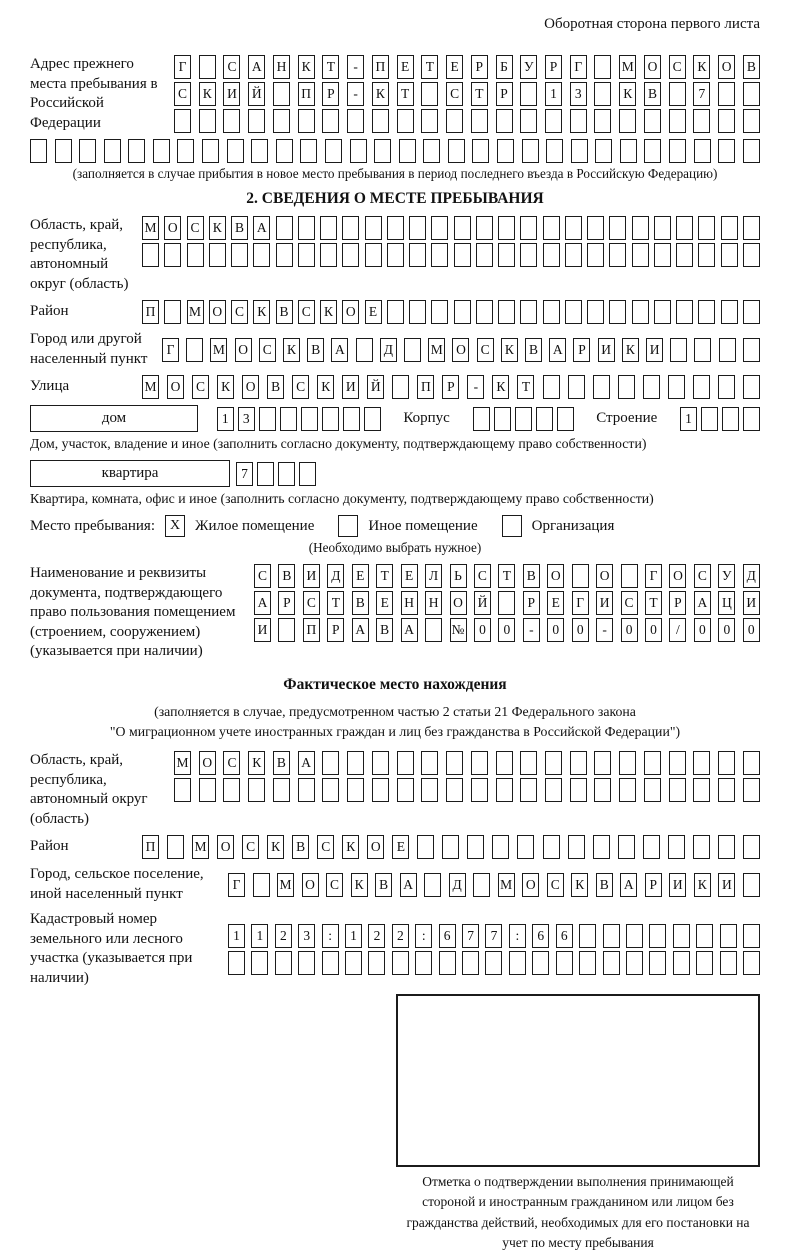 Image resolution: width=800 pixels, height=1253 pixels. Describe the element at coordinates (336, 603) in the screenshot. I see `char-box: Т` at that location.